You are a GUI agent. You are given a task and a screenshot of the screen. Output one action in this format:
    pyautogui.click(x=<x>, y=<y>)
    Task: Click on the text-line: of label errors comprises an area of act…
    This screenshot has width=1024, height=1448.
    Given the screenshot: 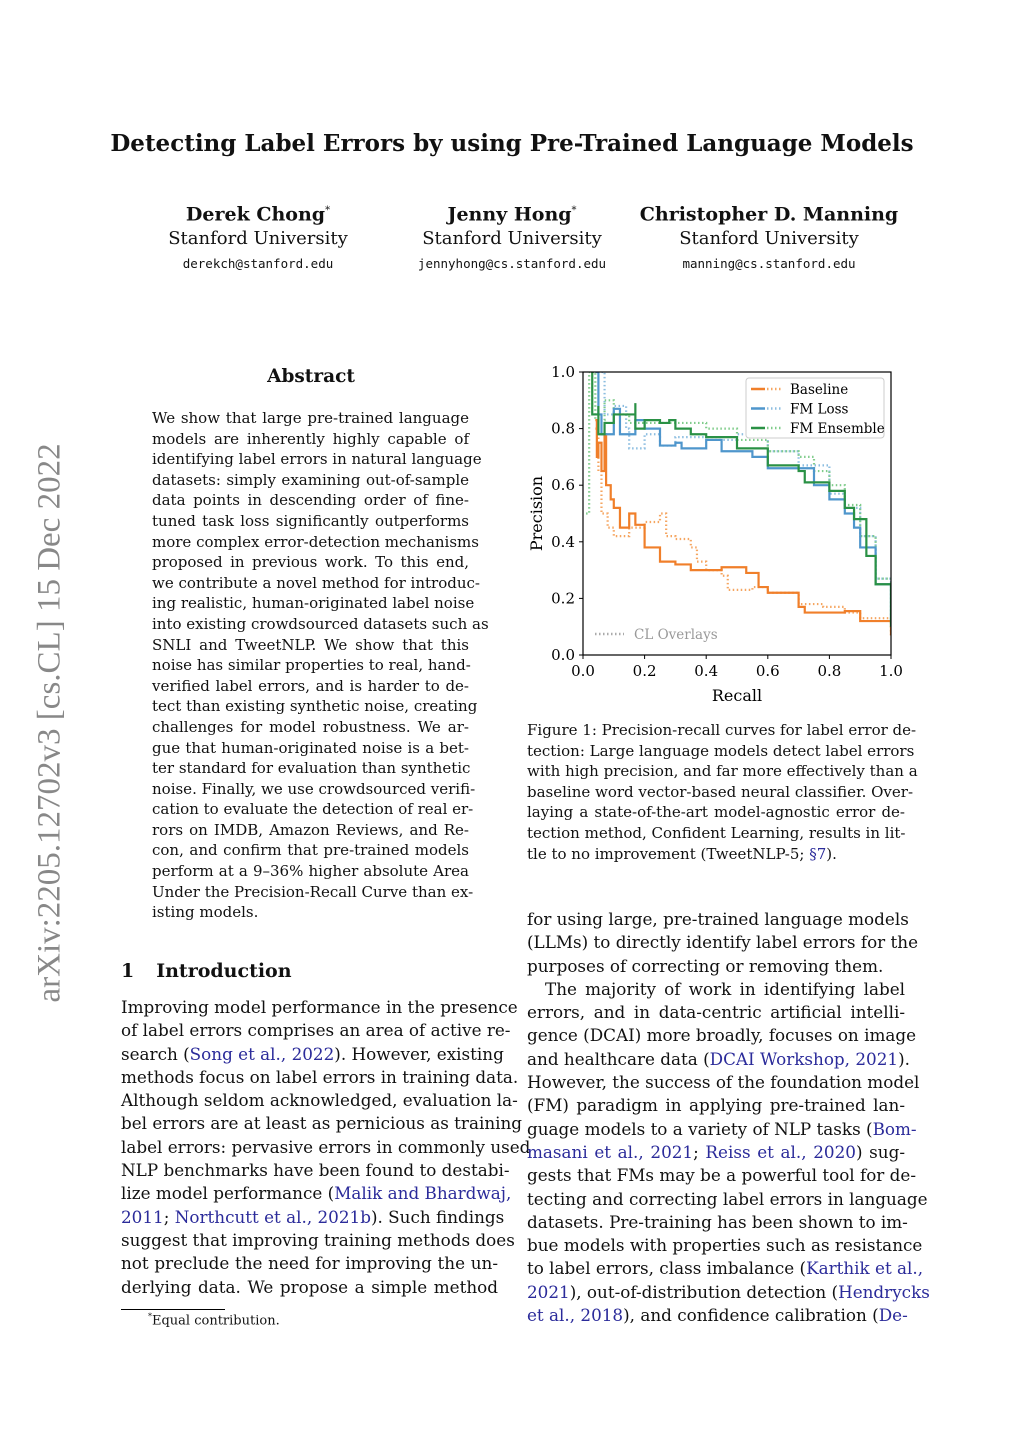 What is the action you would take?
    pyautogui.click(x=315, y=1030)
    